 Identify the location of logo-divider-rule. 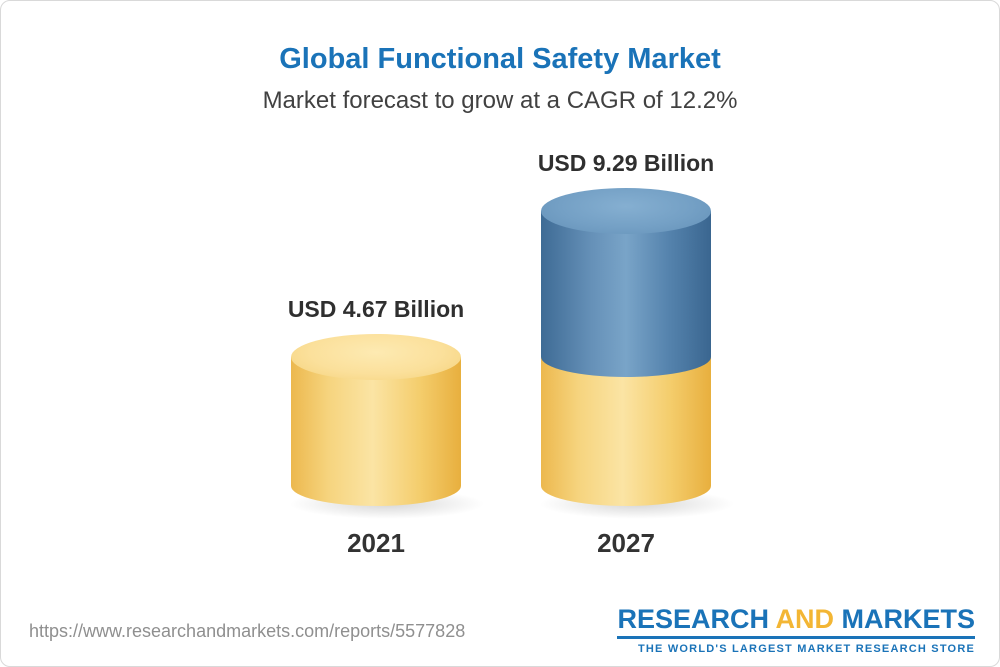
(796, 638).